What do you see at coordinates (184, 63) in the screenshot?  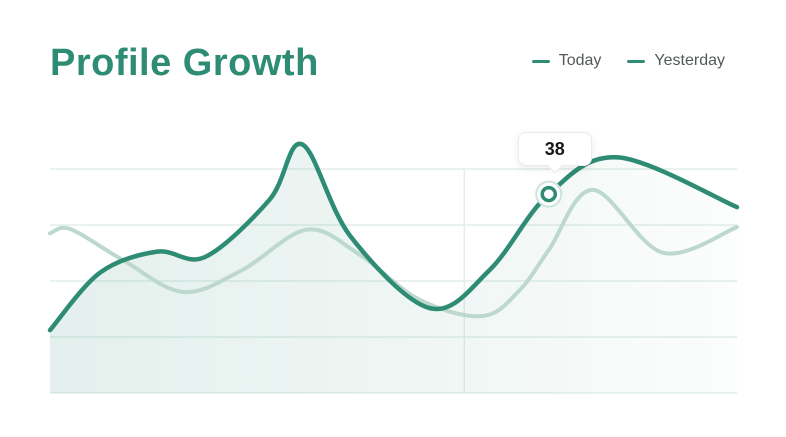 I see `page-title: Profile Growth` at bounding box center [184, 63].